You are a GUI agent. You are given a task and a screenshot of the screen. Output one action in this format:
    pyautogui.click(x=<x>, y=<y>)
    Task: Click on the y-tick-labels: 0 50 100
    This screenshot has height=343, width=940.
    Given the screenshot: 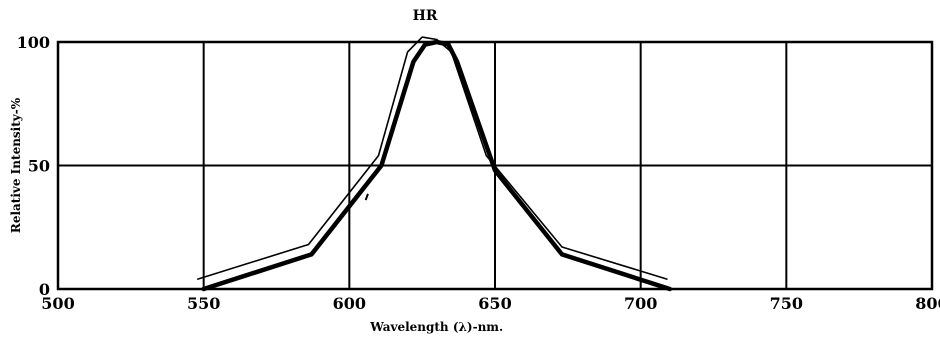 What is the action you would take?
    pyautogui.click(x=33, y=166)
    